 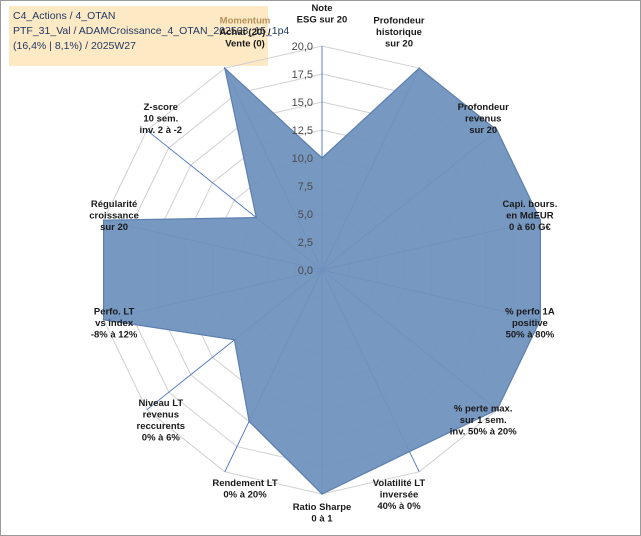 What do you see at coordinates (74, 46) in the screenshot?
I see `info-line-3: (16,4% | 8,1%) / 2025W27` at bounding box center [74, 46].